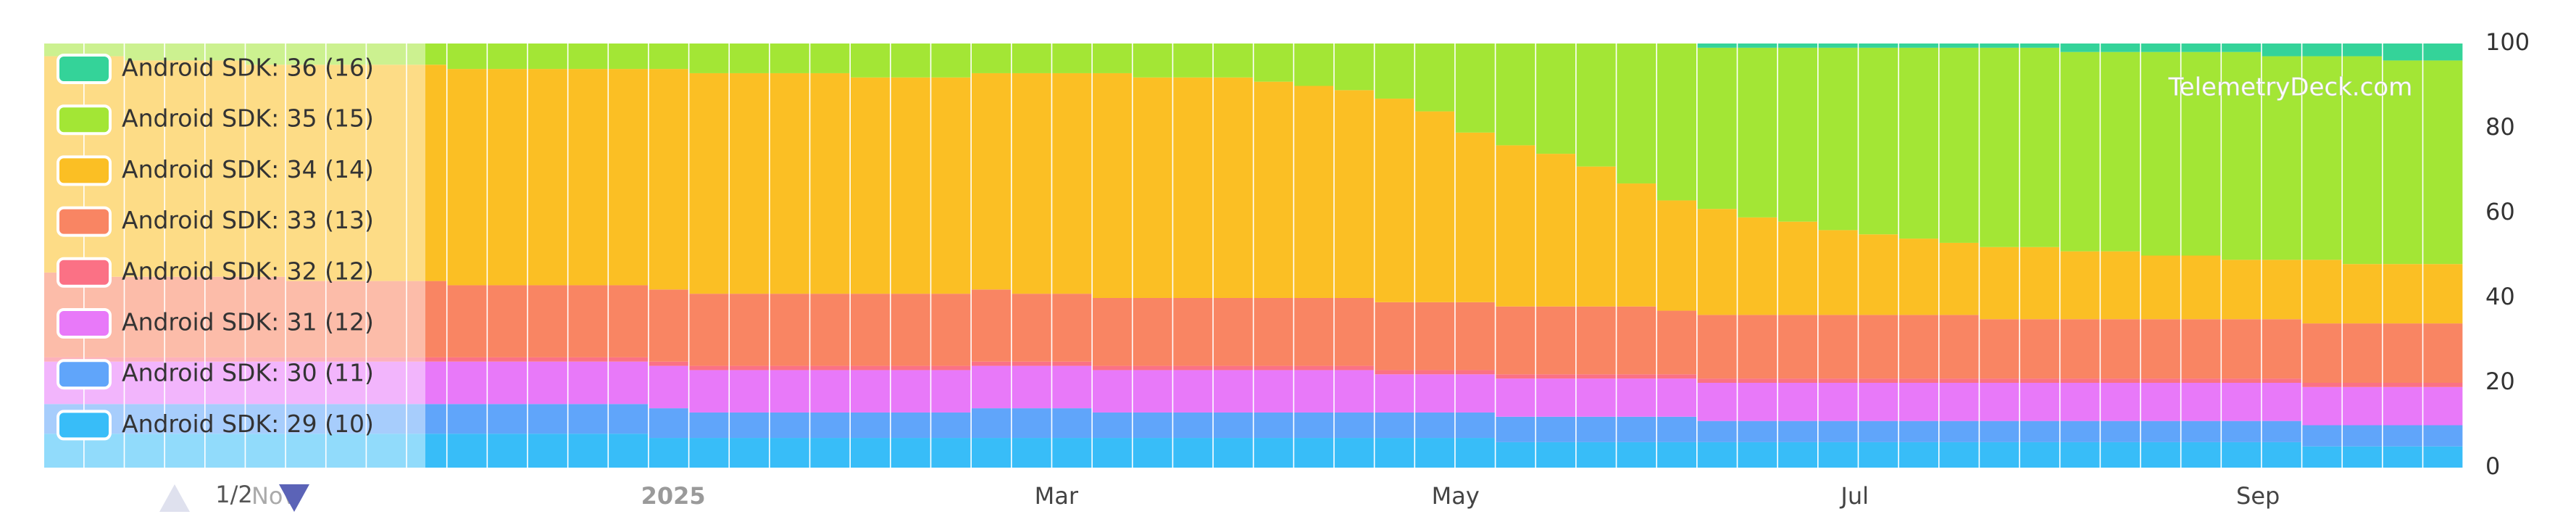 The image size is (2576, 522). I want to click on legend-label: Android SDK: 32 (12), so click(248, 271).